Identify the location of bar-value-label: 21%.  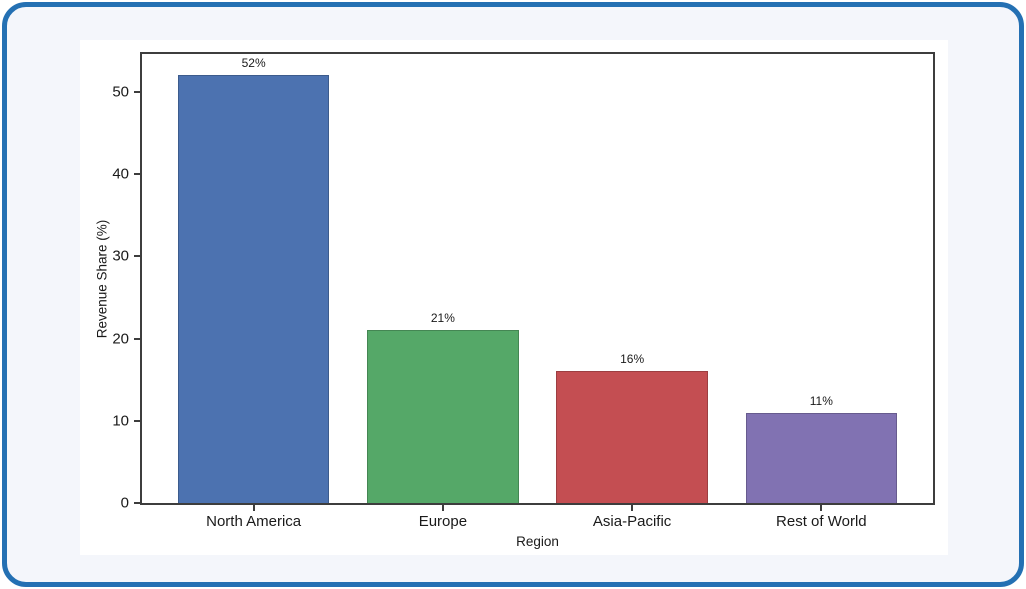
(442, 318).